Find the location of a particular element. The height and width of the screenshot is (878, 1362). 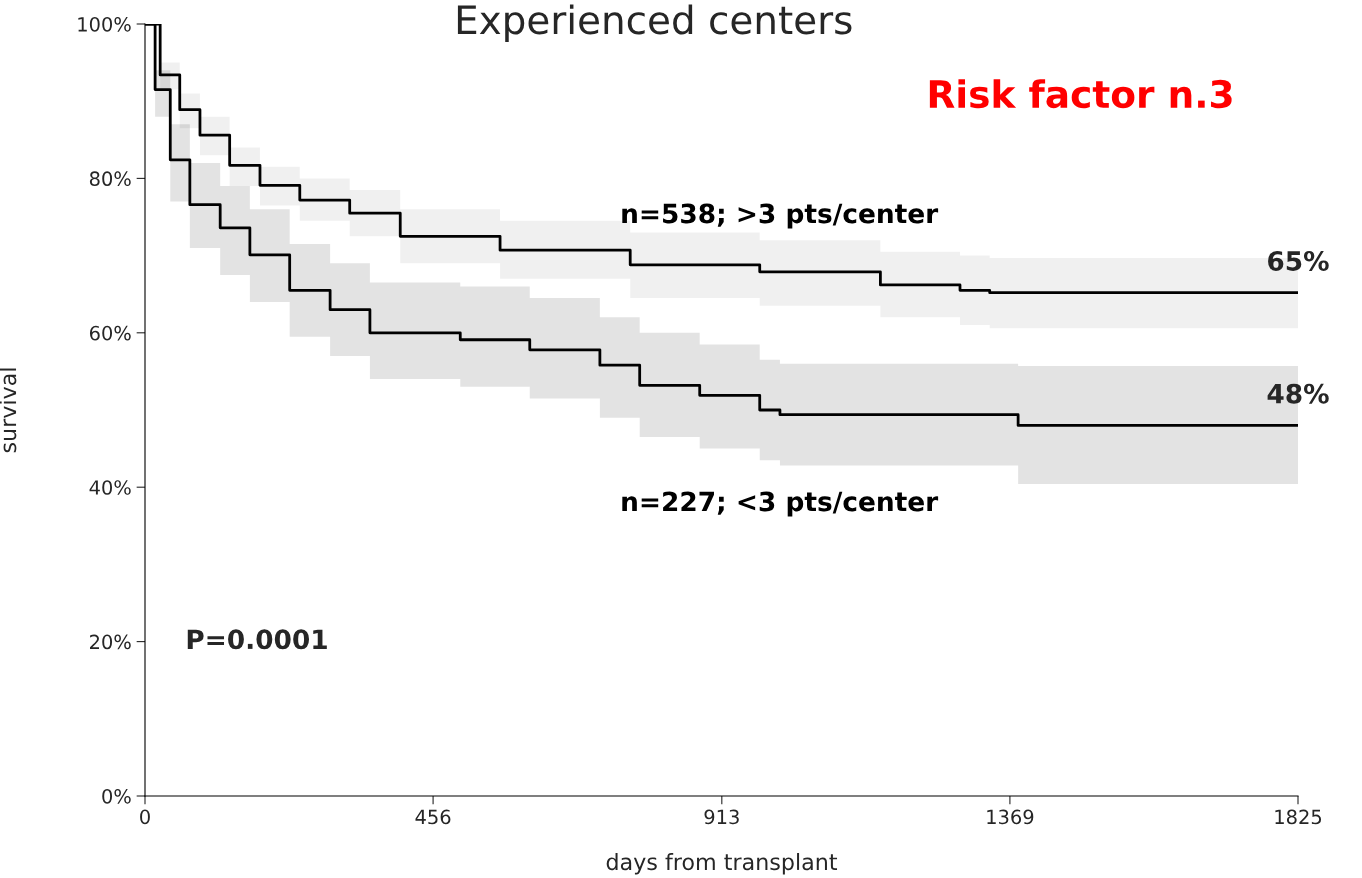

x-tick-label: 1825 is located at coordinates (1298, 817).